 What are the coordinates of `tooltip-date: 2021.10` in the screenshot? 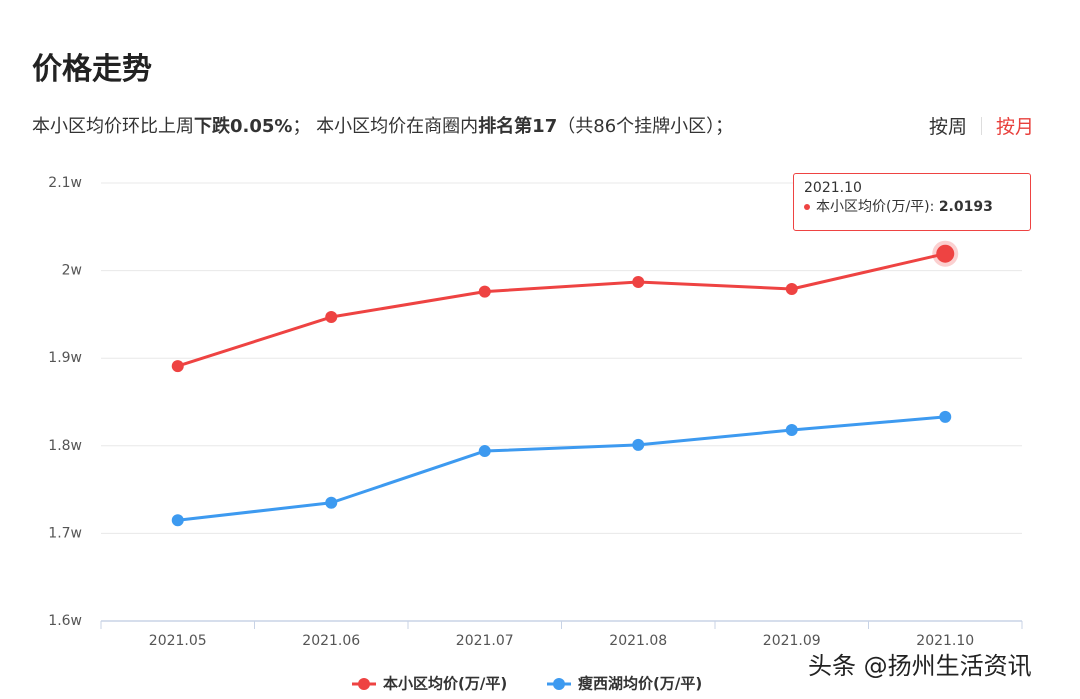 It's located at (833, 188).